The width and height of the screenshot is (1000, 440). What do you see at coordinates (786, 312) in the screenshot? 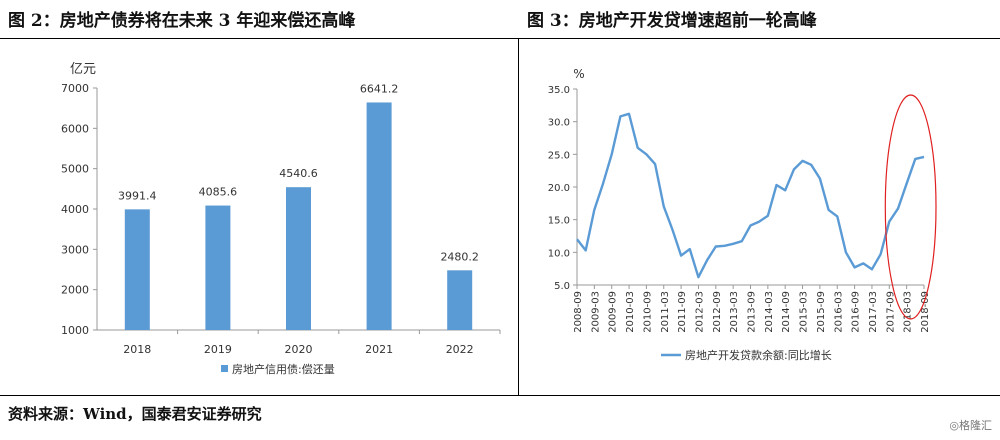
I see `x-tick-label: 2014-09` at bounding box center [786, 312].